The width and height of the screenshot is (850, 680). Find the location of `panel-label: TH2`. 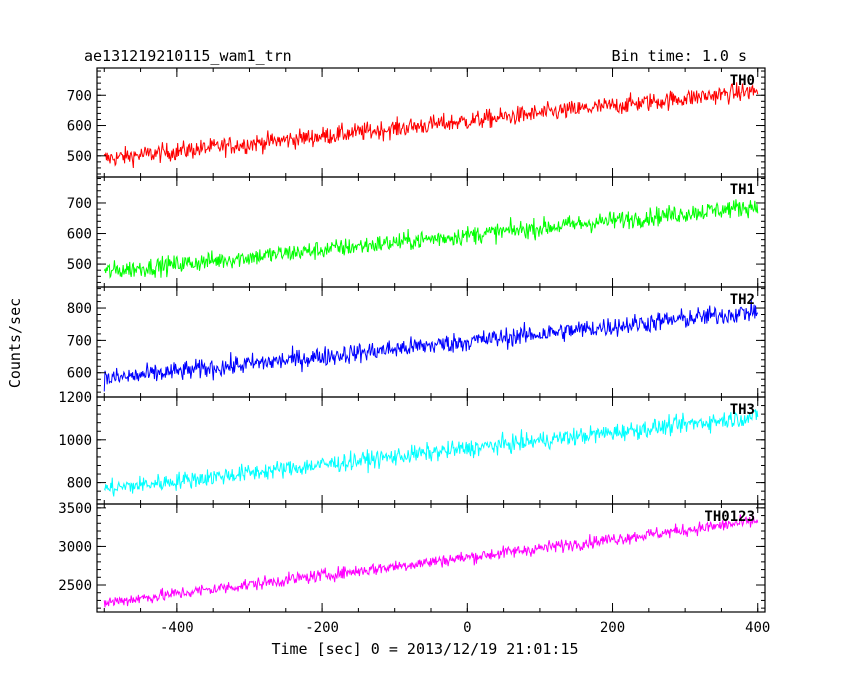

panel-label: TH2 is located at coordinates (742, 300).